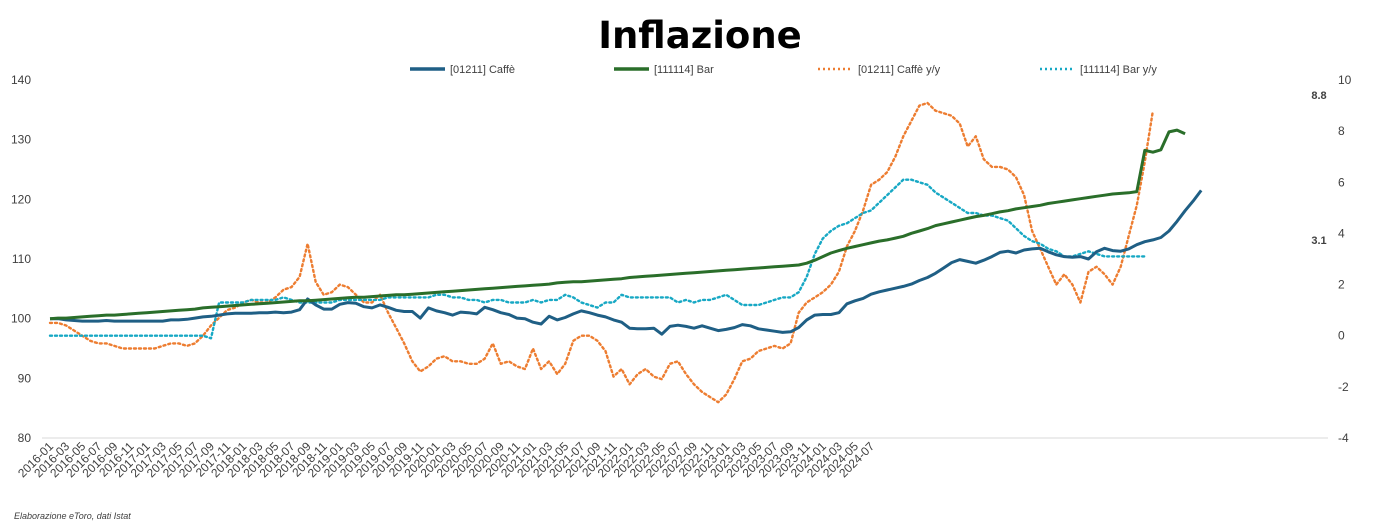  What do you see at coordinates (700, 35) in the screenshot?
I see `chart-title: Inflazione` at bounding box center [700, 35].